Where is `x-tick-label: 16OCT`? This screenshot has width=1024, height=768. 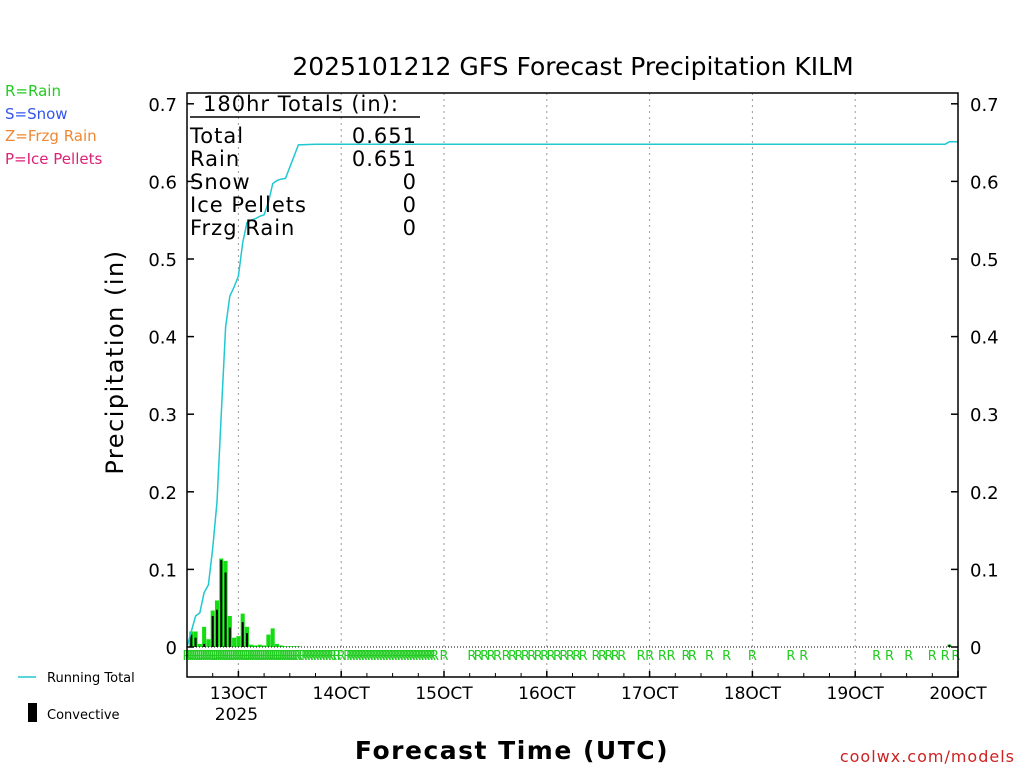
x-tick-label: 16OCT is located at coordinates (547, 694).